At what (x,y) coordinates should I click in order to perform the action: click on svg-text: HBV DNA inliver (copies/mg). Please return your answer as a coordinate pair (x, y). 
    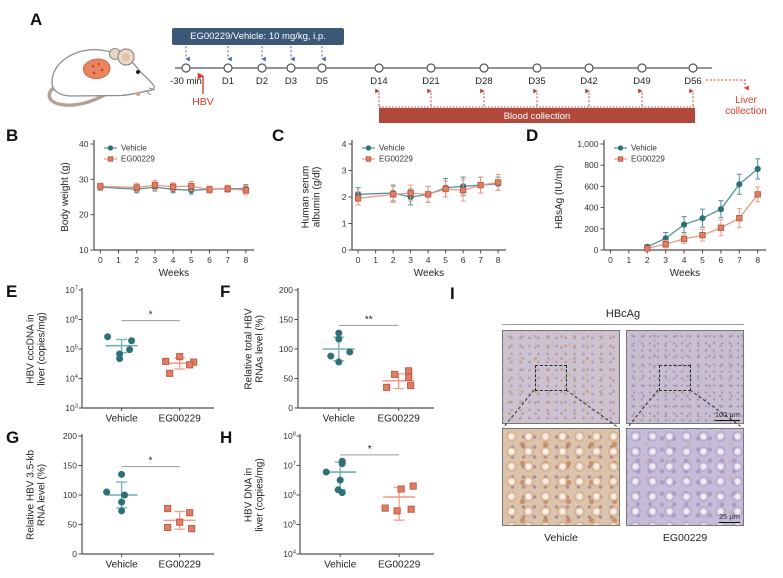
    Looking at the image, I should click on (255, 494).